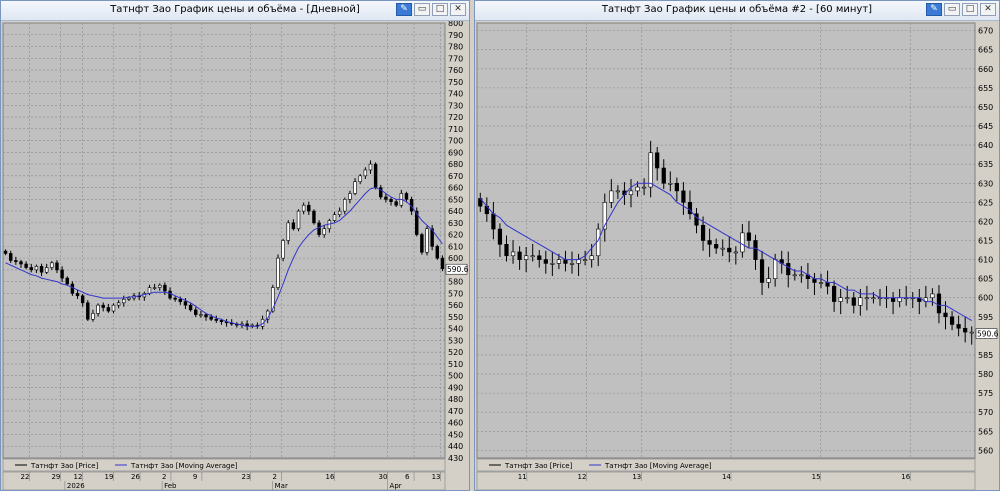 This screenshot has width=1000, height=491. I want to click on x-tick-label: 16, so click(905, 477).